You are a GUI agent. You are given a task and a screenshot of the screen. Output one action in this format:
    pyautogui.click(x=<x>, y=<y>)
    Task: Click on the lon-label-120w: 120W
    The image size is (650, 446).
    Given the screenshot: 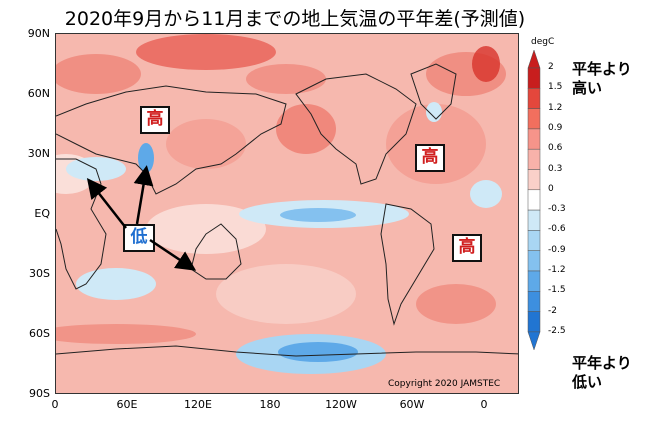 What is the action you would take?
    pyautogui.click(x=341, y=404)
    